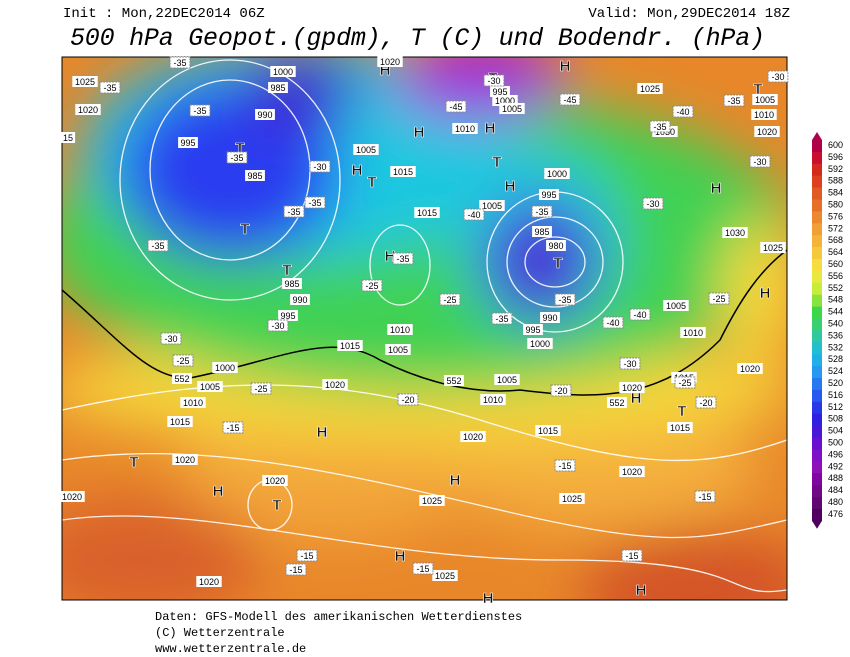 This screenshot has width=850, height=657. What do you see at coordinates (835, 276) in the screenshot?
I see `legend-label: 556` at bounding box center [835, 276].